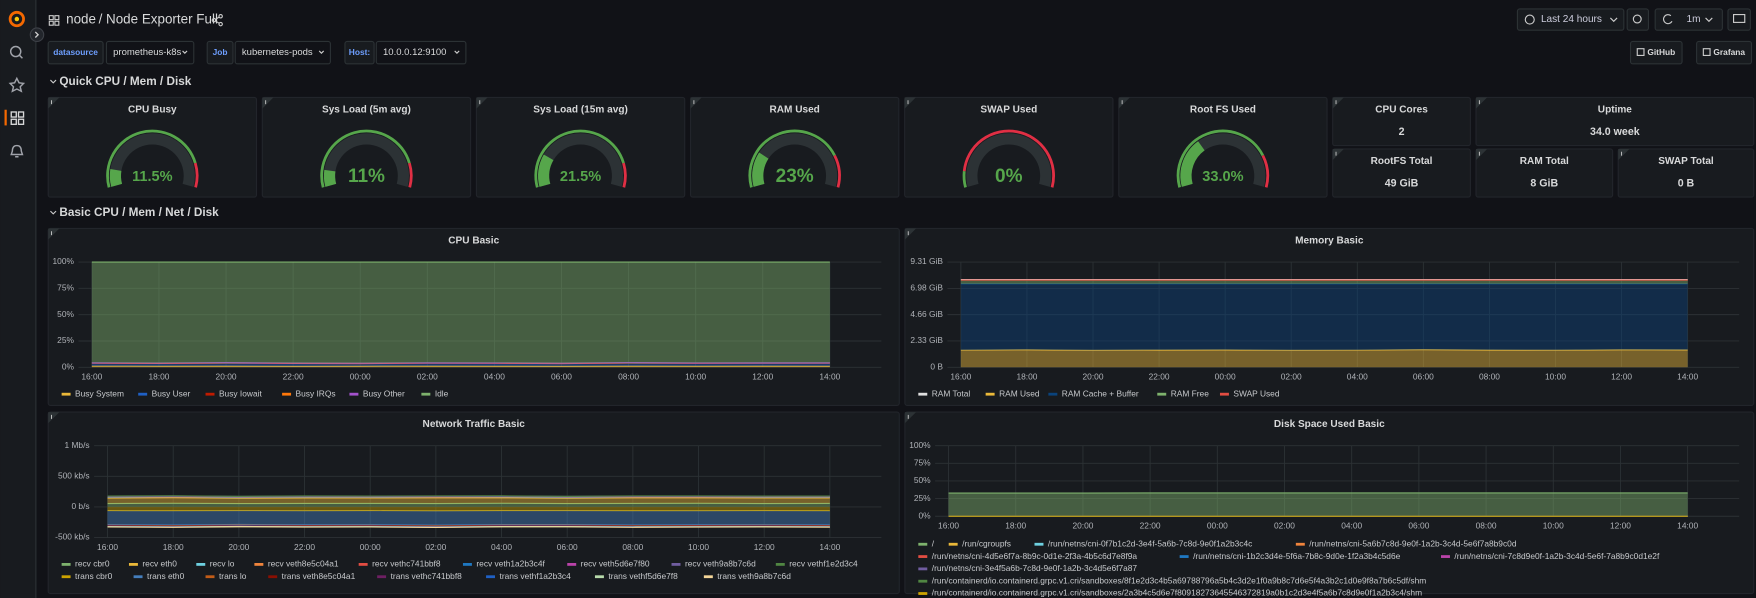 Image resolution: width=1756 pixels, height=598 pixels. What do you see at coordinates (81, 19) in the screenshot?
I see `breadcrumb-folder: node` at bounding box center [81, 19].